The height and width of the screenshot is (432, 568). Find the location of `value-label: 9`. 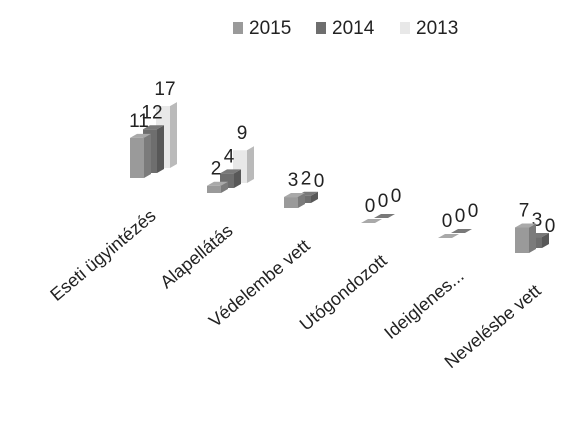

value-label: 9 is located at coordinates (242, 133).